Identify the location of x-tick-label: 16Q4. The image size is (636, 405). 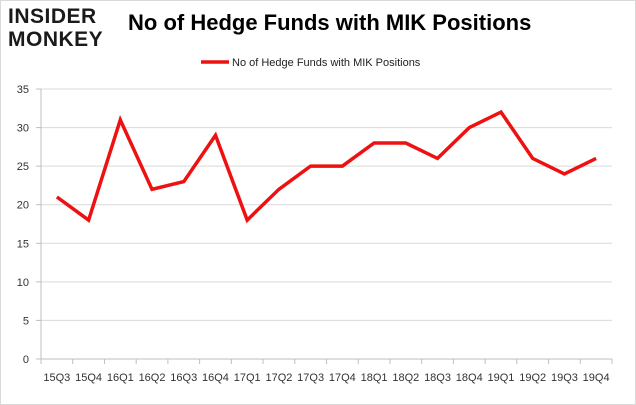
(215, 378).